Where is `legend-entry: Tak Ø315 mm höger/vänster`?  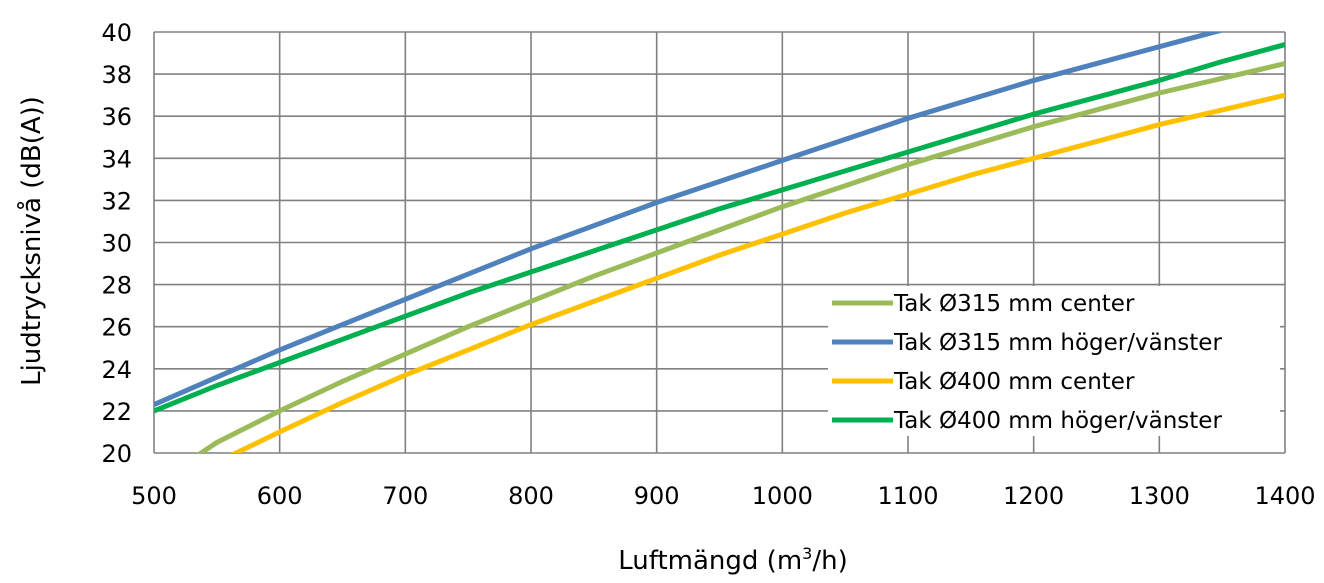
legend-entry: Tak Ø315 mm höger/vänster is located at coordinates (1027, 343).